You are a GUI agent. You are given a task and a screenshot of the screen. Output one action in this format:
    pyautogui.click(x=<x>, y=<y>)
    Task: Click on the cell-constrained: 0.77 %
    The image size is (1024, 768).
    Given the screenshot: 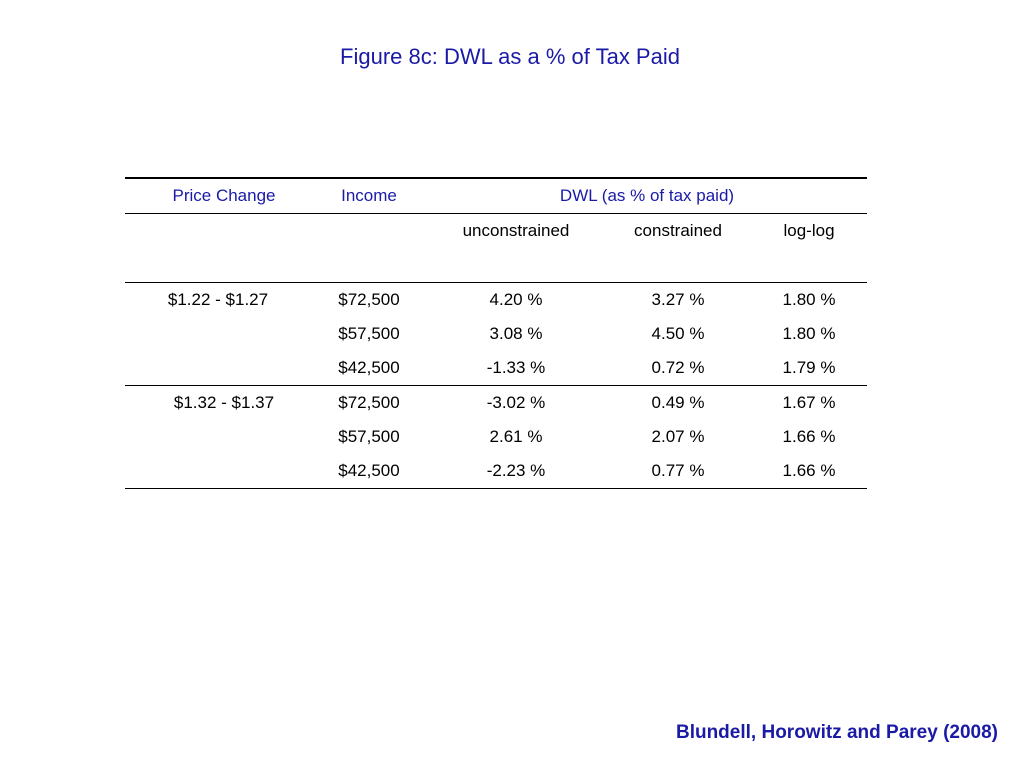 What is the action you would take?
    pyautogui.click(x=678, y=471)
    